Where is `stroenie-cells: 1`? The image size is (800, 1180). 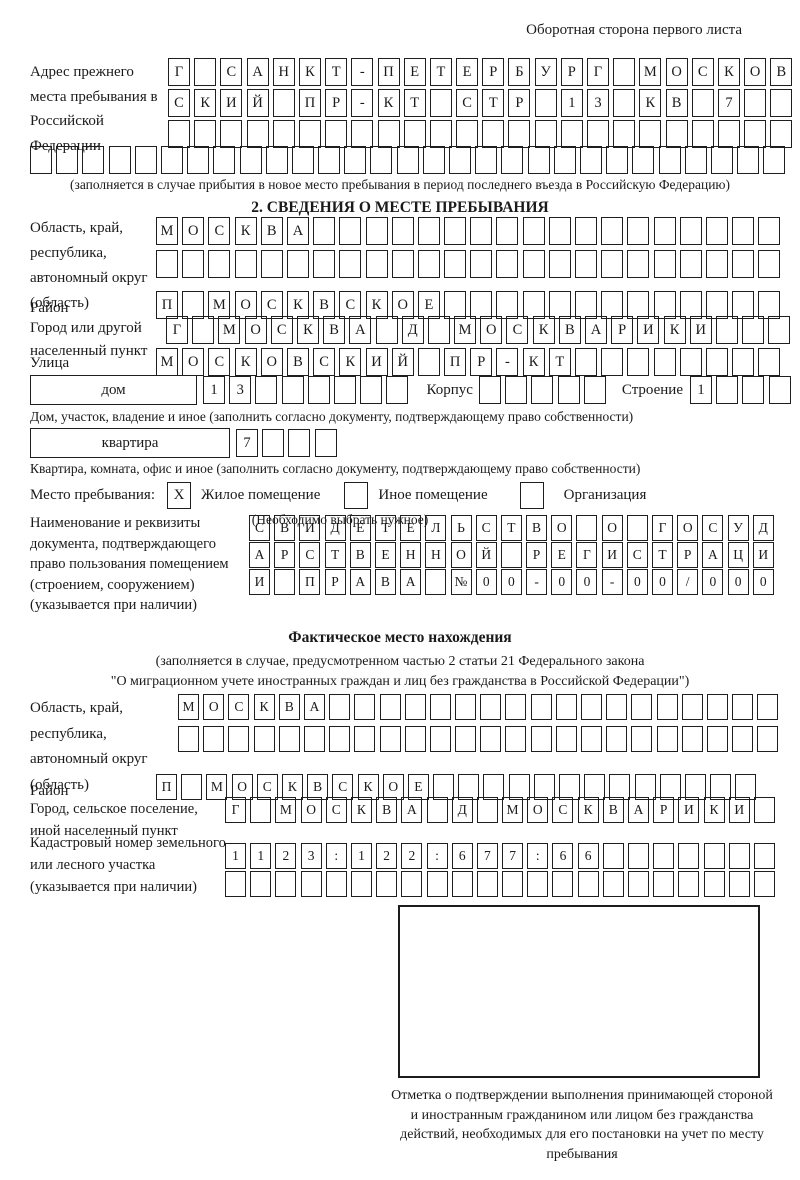 stroenie-cells: 1 is located at coordinates (742, 390).